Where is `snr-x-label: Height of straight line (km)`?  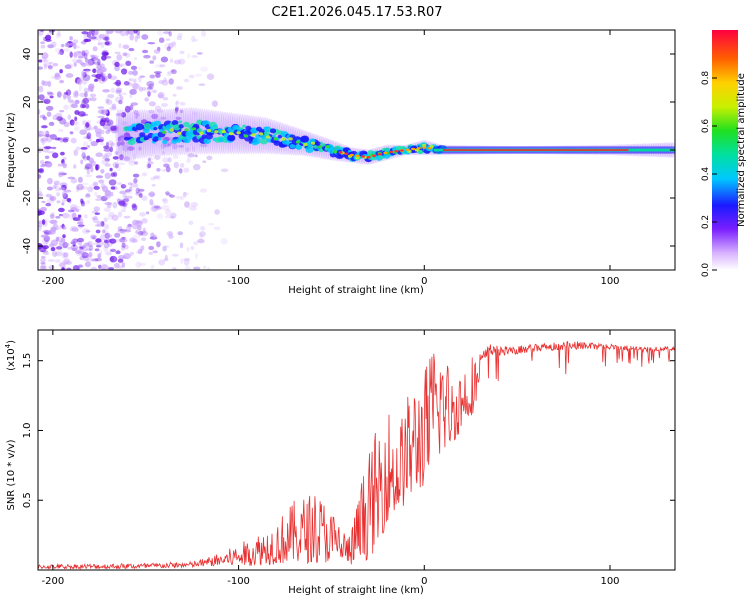
snr-x-label: Height of straight line (km) is located at coordinates (356, 590).